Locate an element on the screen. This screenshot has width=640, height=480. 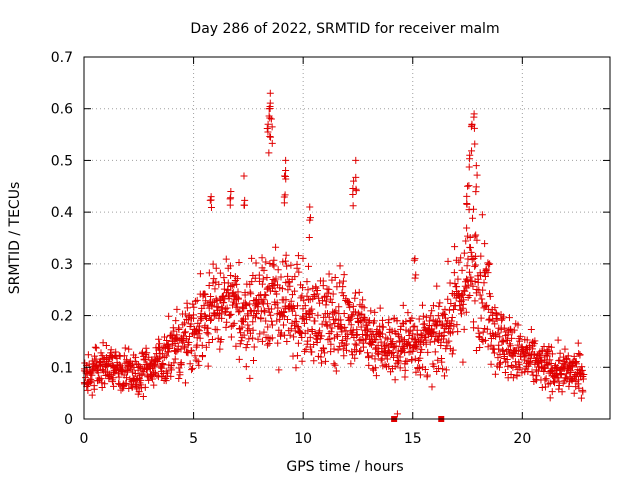
x-tick-label: 0 is located at coordinates (84, 439).